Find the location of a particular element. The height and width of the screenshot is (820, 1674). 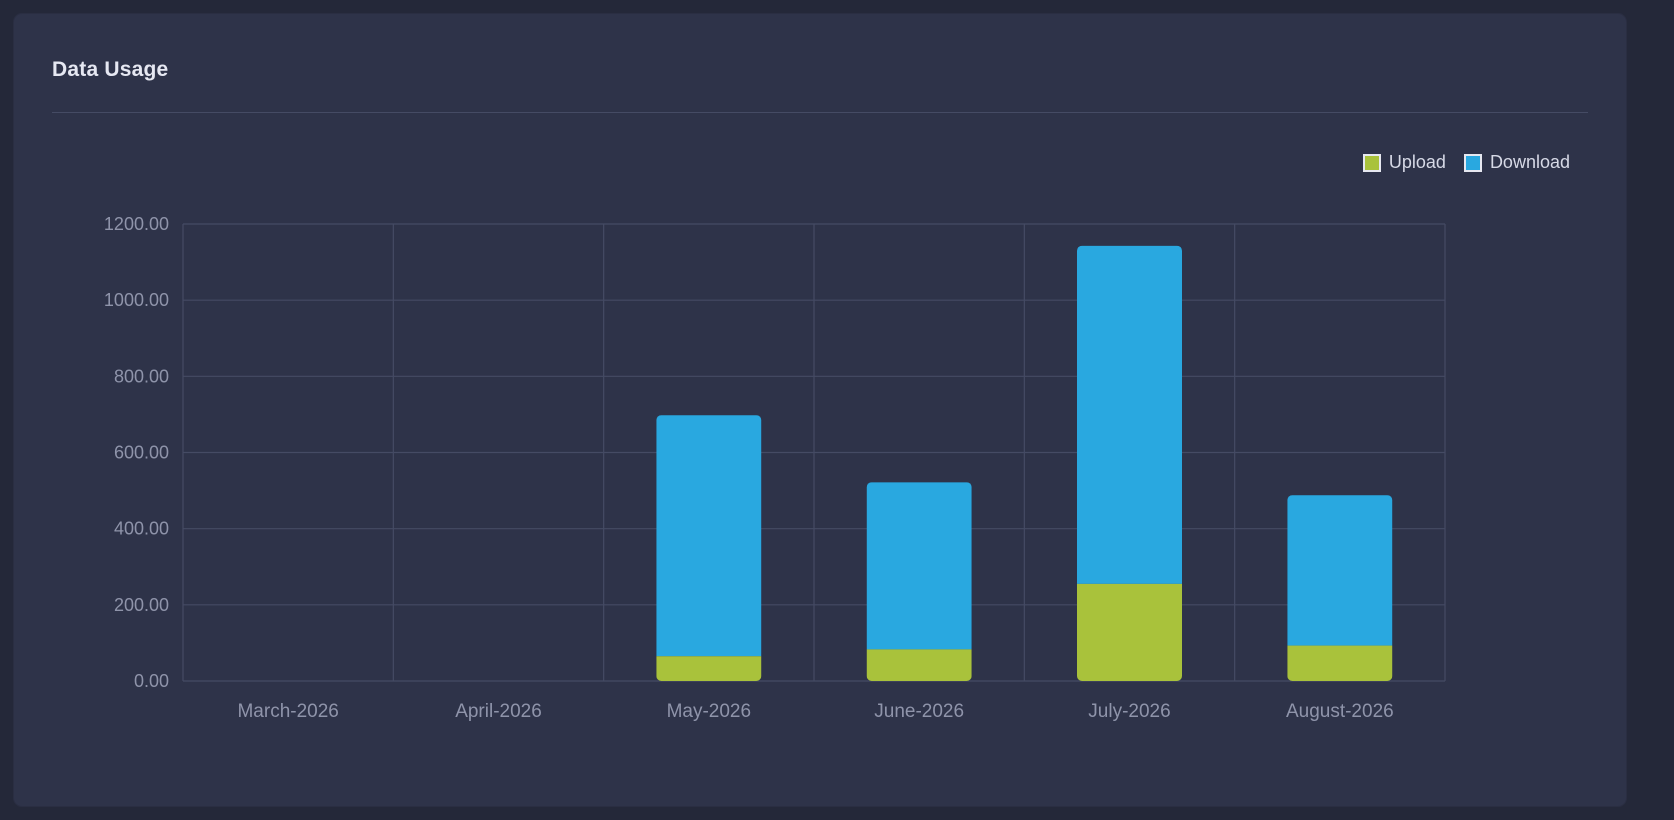

y-tick-label: 800.00 is located at coordinates (141, 376).